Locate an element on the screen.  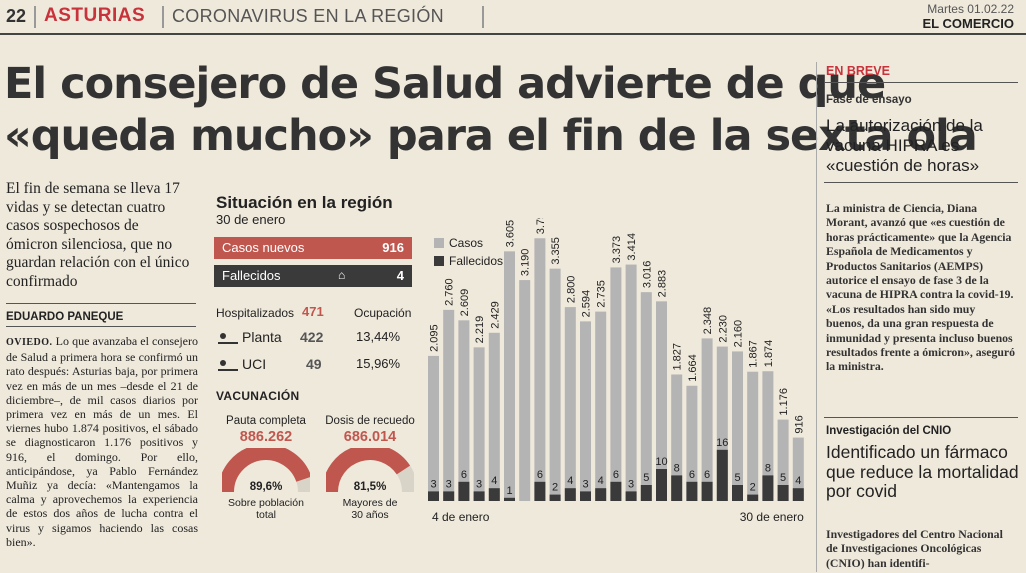
caption-line: Sobre población is located at coordinates (266, 503).